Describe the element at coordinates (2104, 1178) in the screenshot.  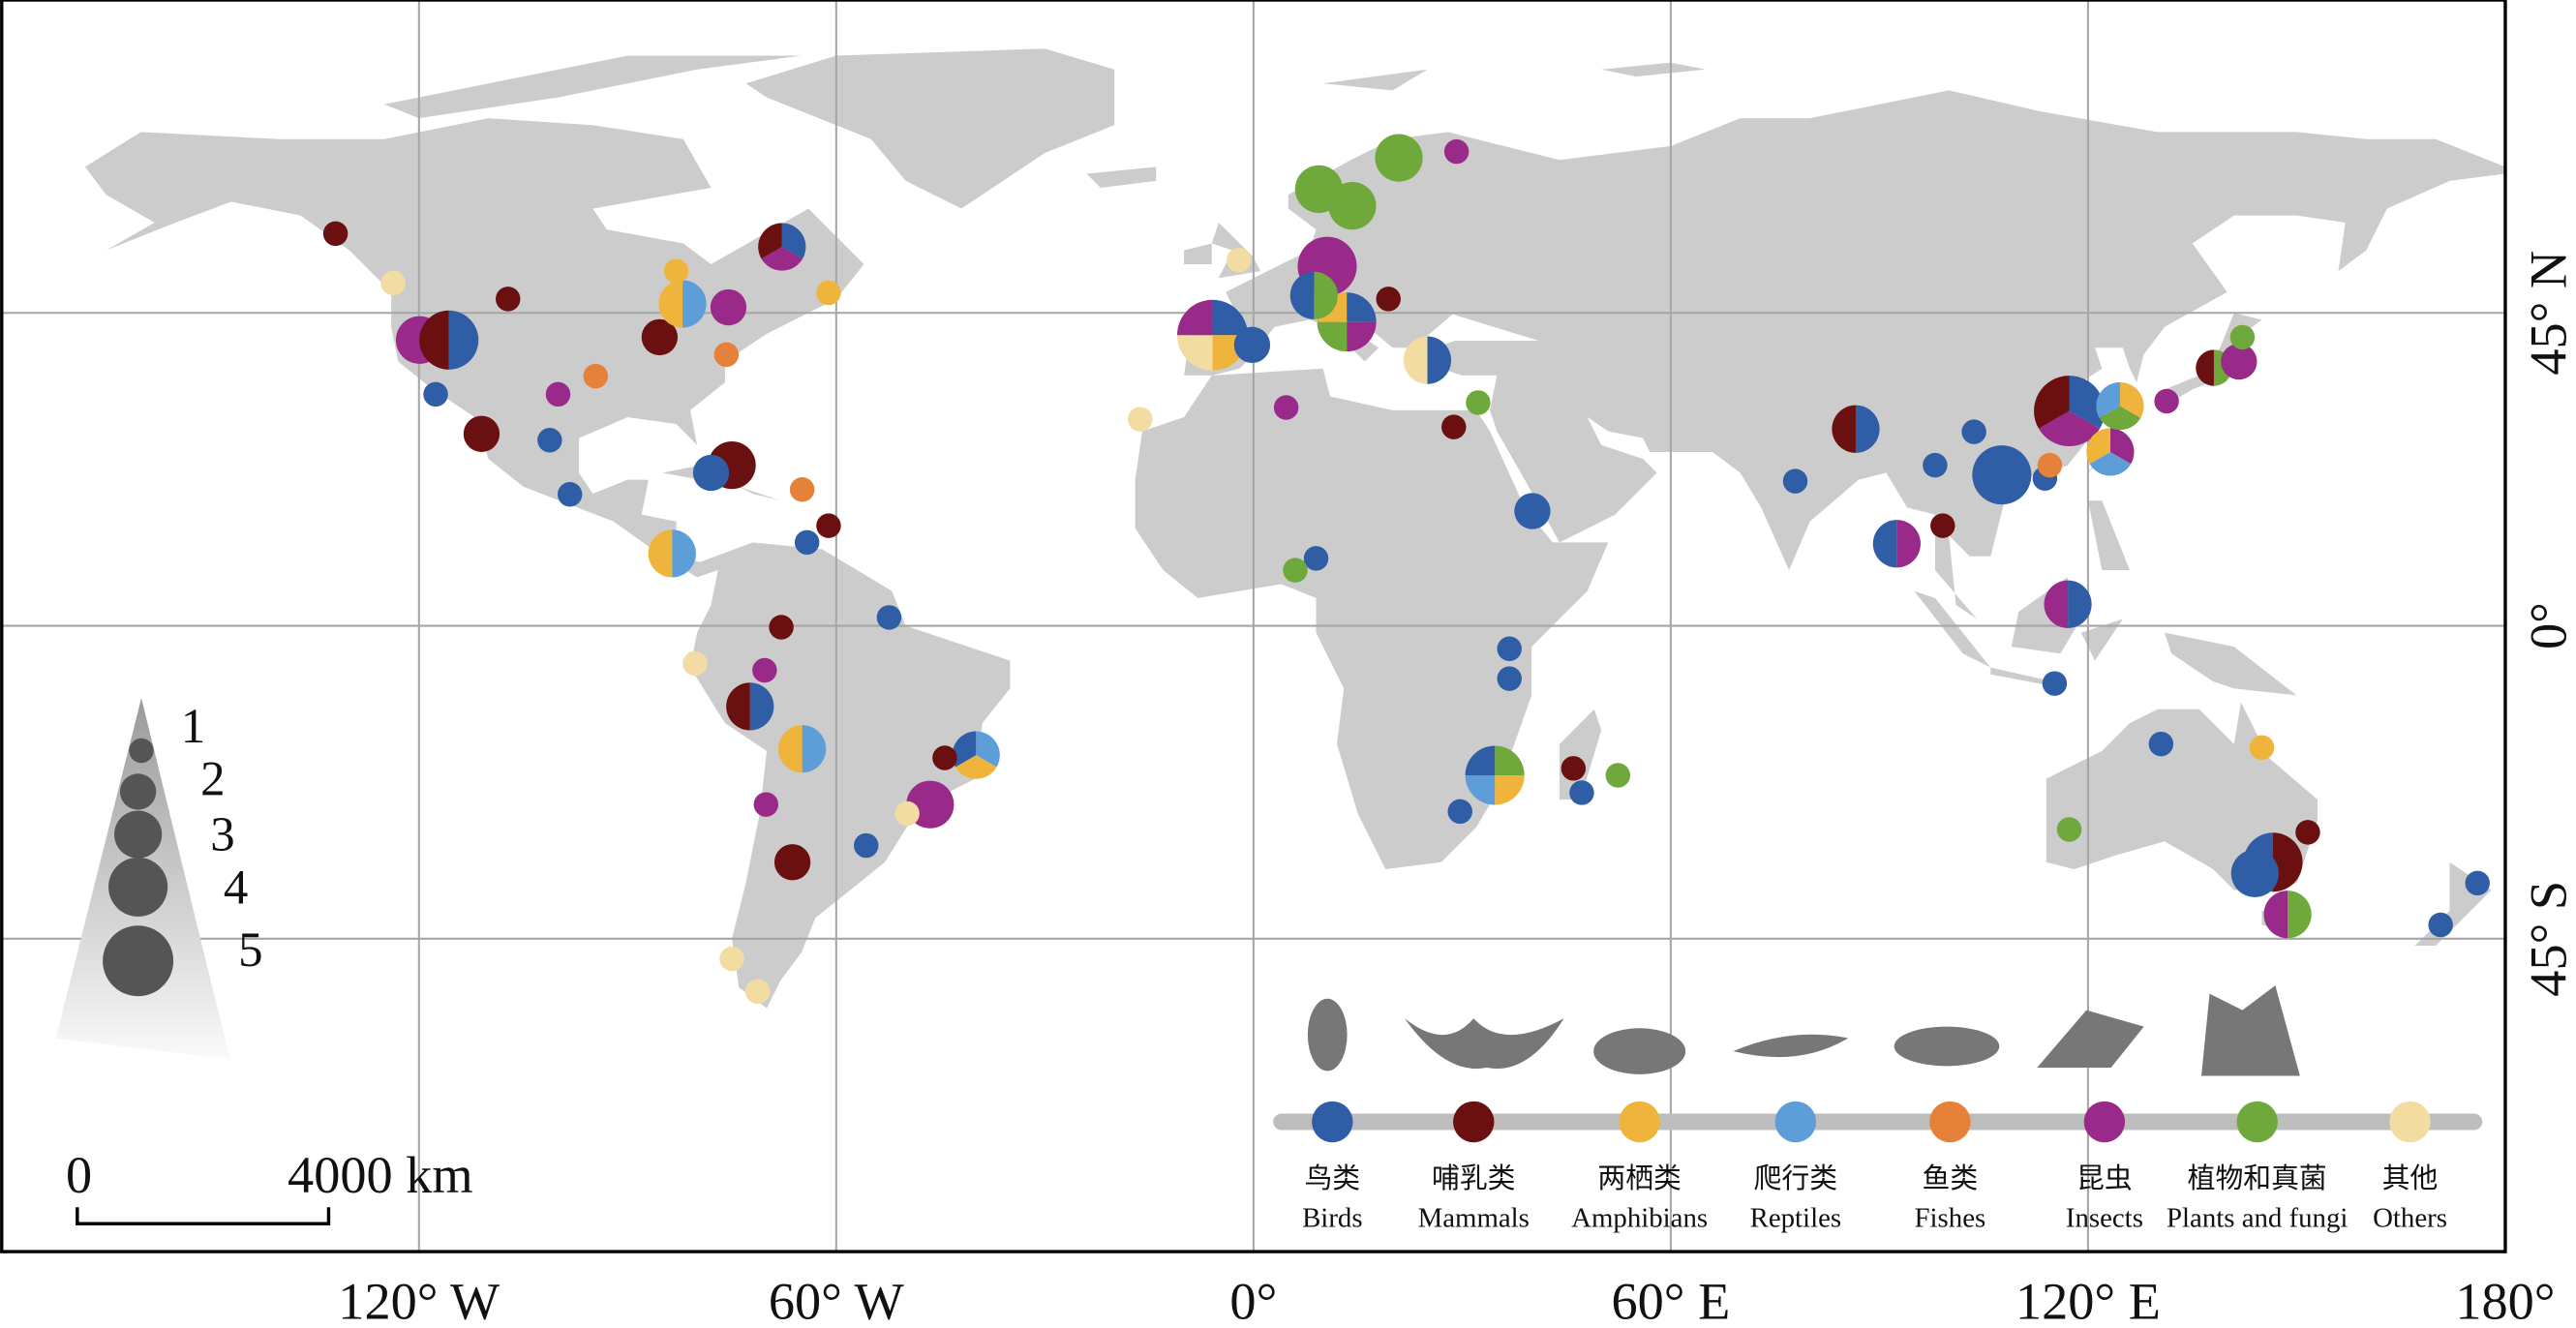
I see `legend-label-zh: 昆虫` at that location.